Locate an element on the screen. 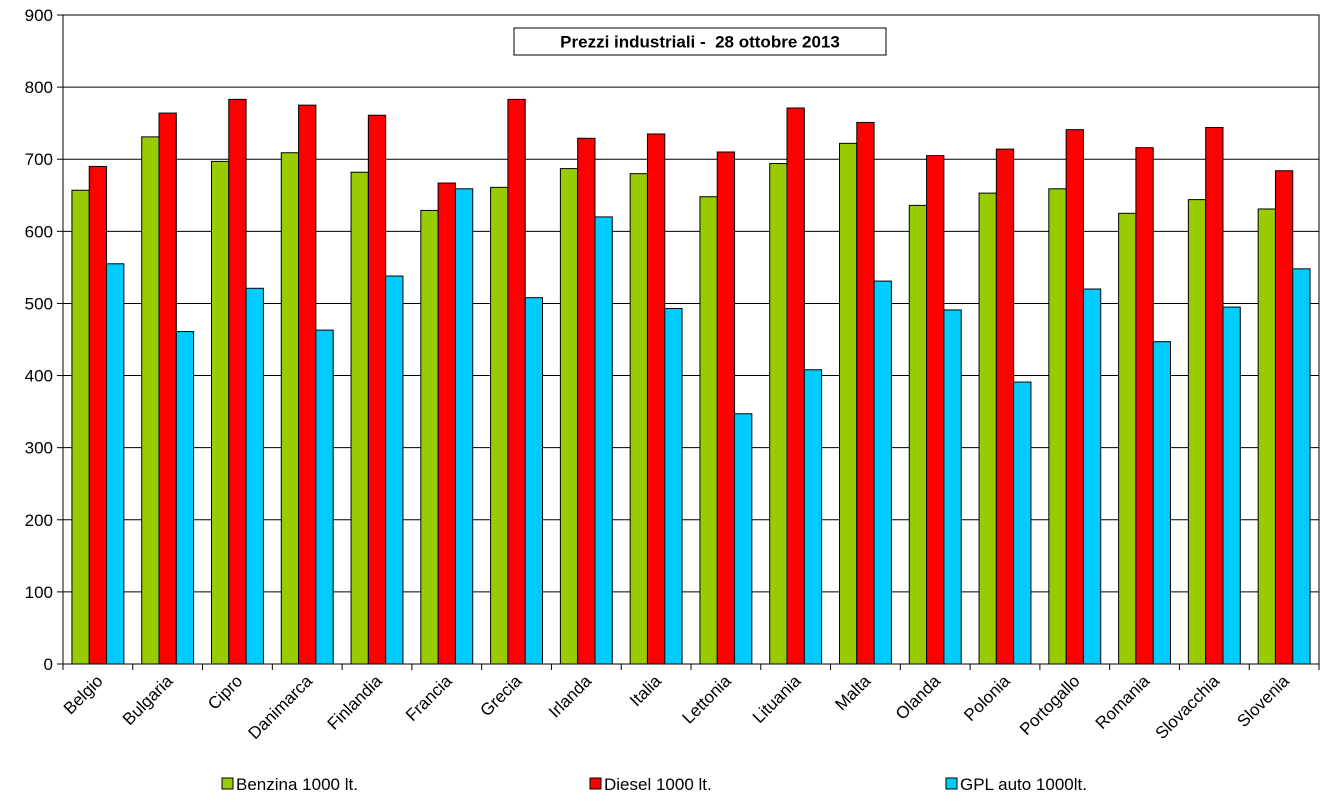  x-tick-label: Malta is located at coordinates (852, 692).